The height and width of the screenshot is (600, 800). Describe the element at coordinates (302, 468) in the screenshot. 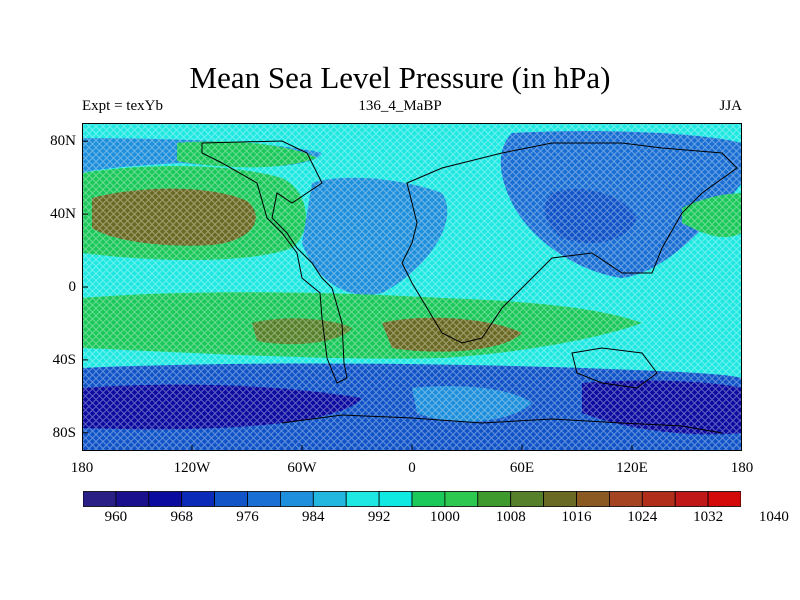

I see `x-tick-label: 60W` at that location.